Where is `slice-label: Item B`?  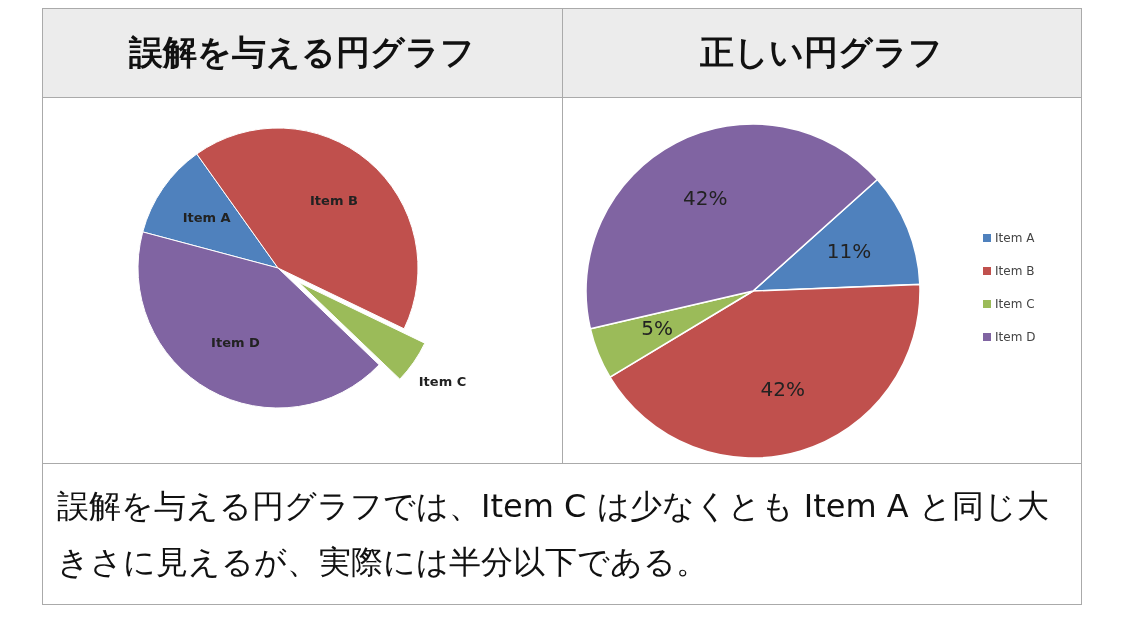
slice-label: Item B is located at coordinates (334, 201).